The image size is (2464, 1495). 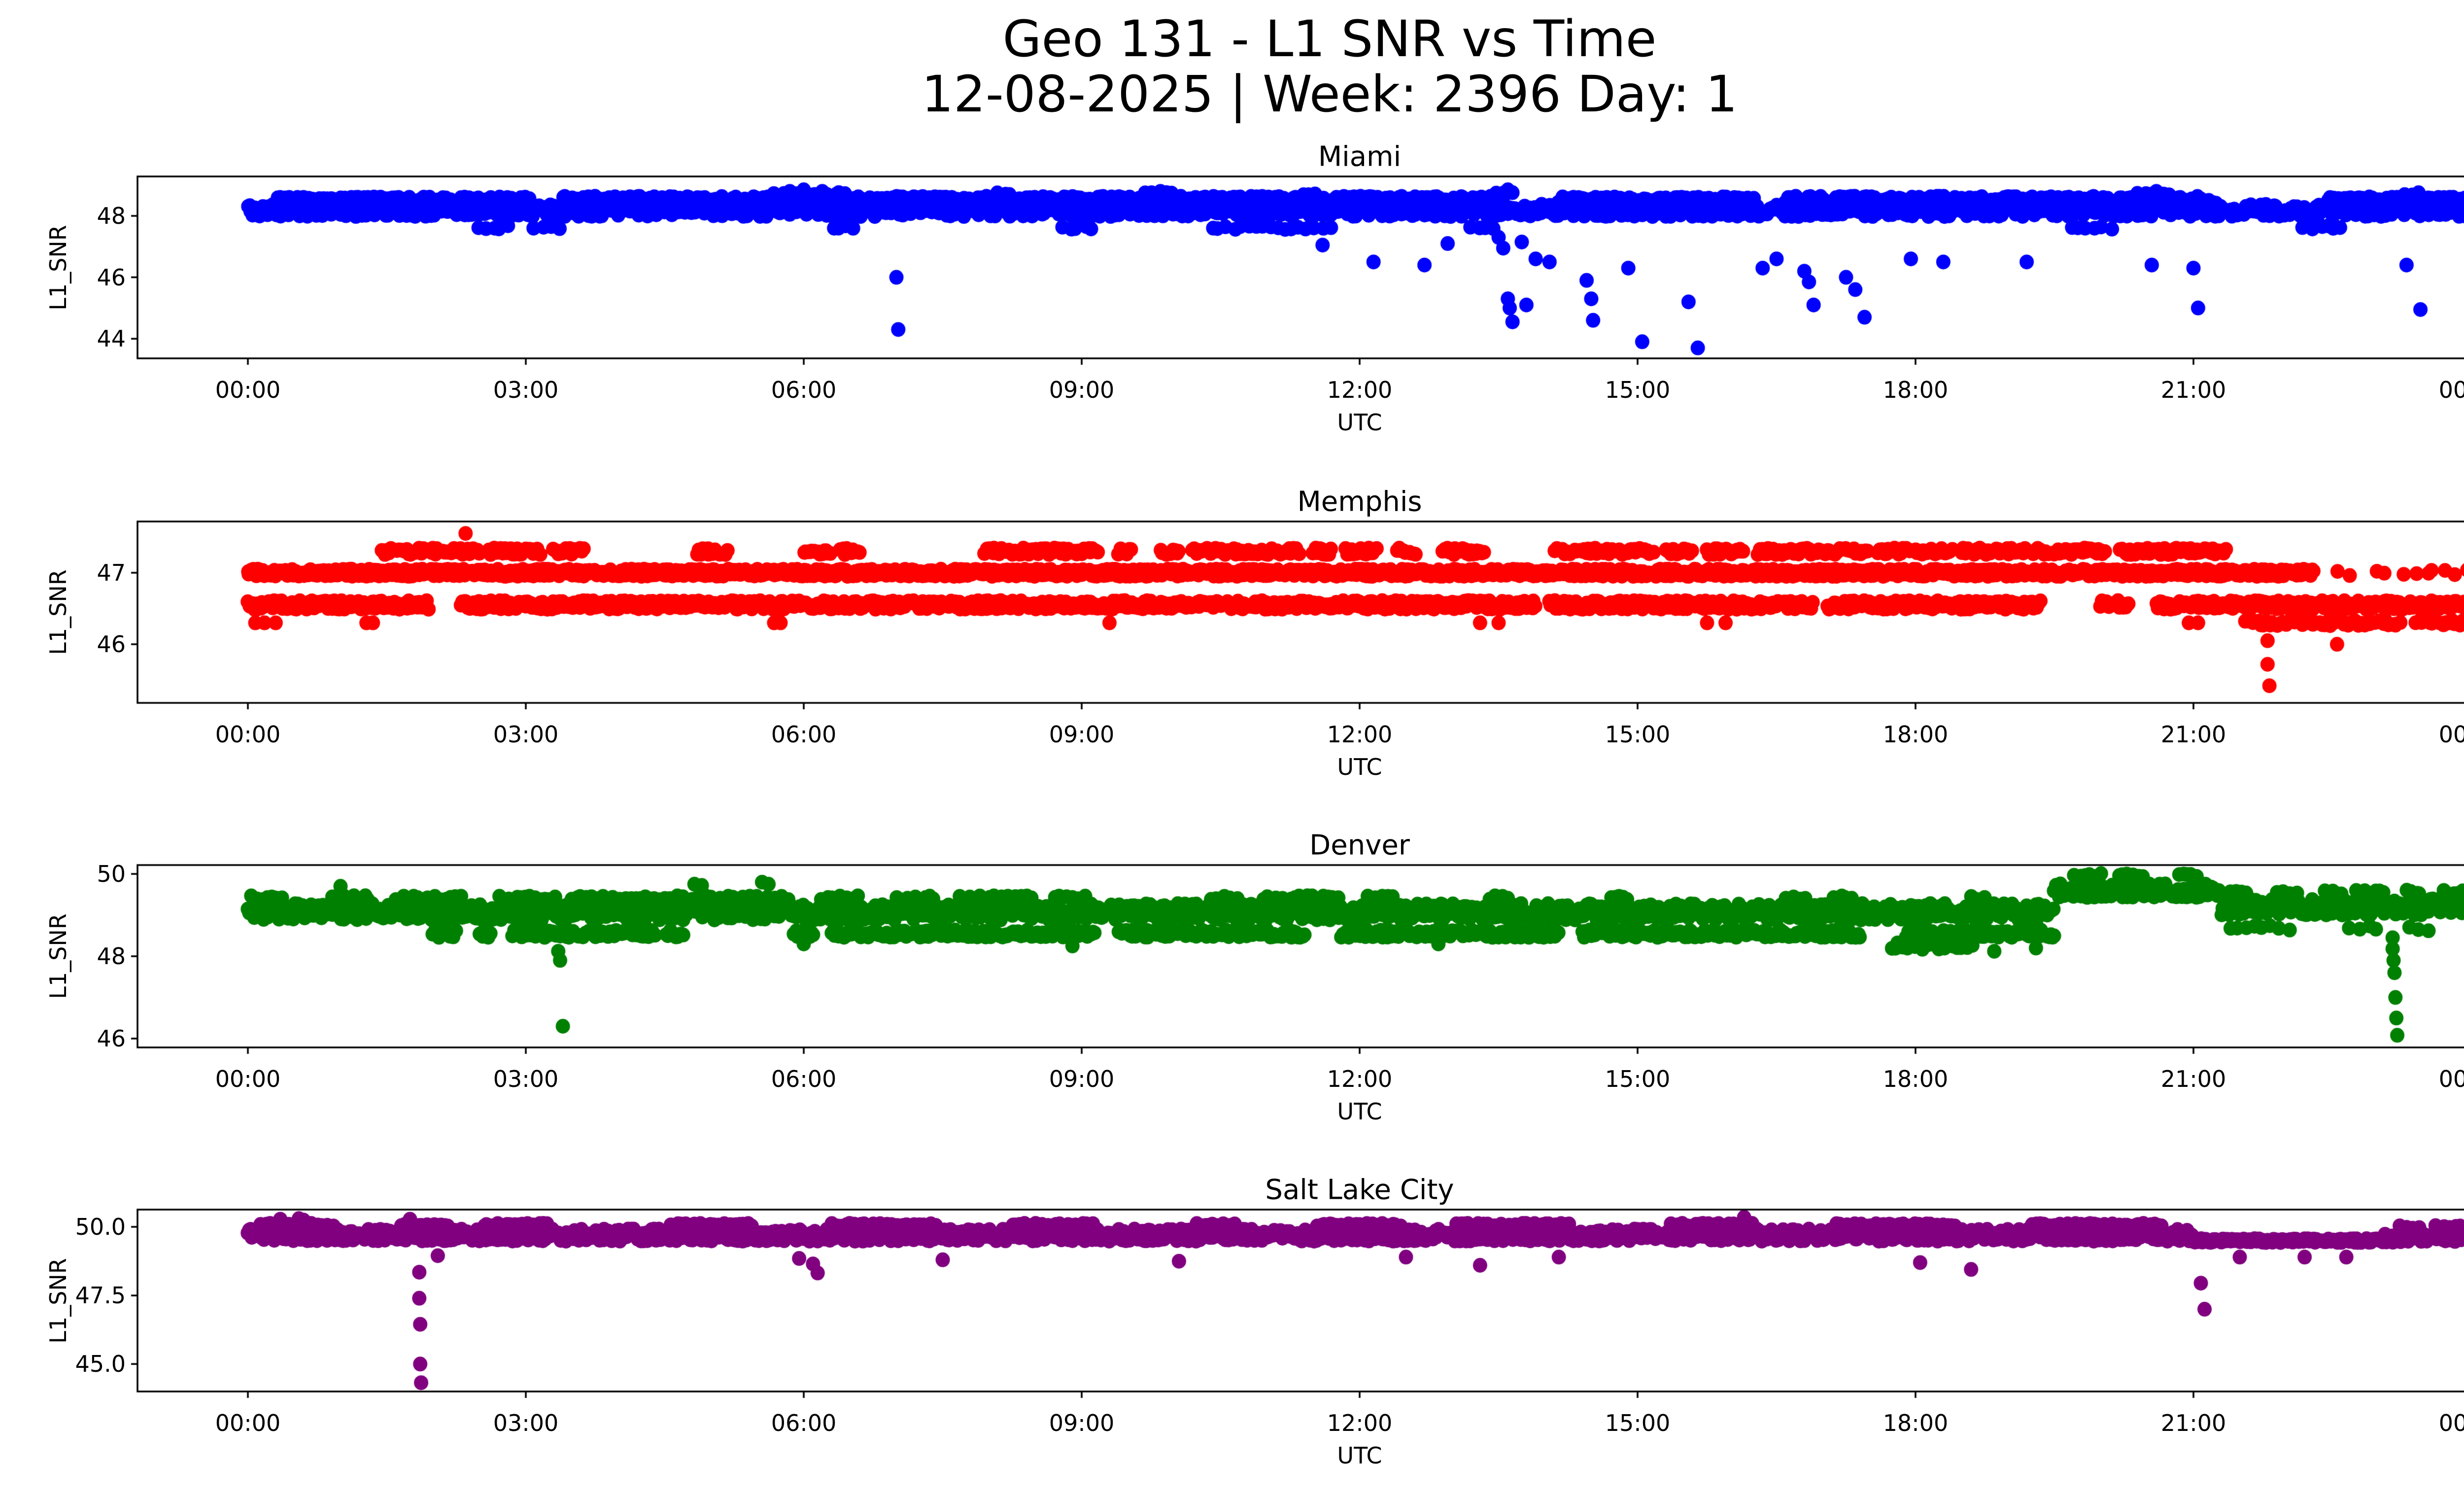 I want to click on xtick-label-salt-lake-city: 06:00, so click(x=804, y=1423).